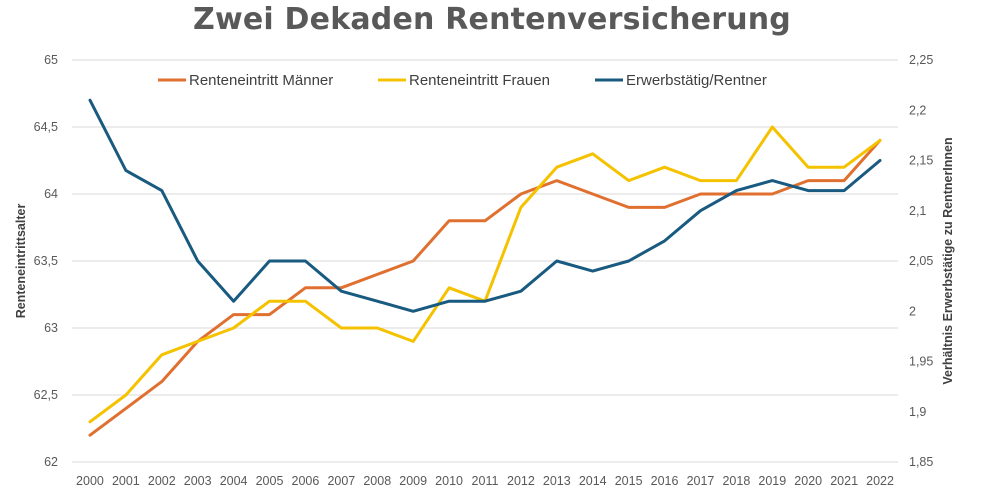 Image resolution: width=984 pixels, height=504 pixels. I want to click on x-tick-label: 2008, so click(377, 481).